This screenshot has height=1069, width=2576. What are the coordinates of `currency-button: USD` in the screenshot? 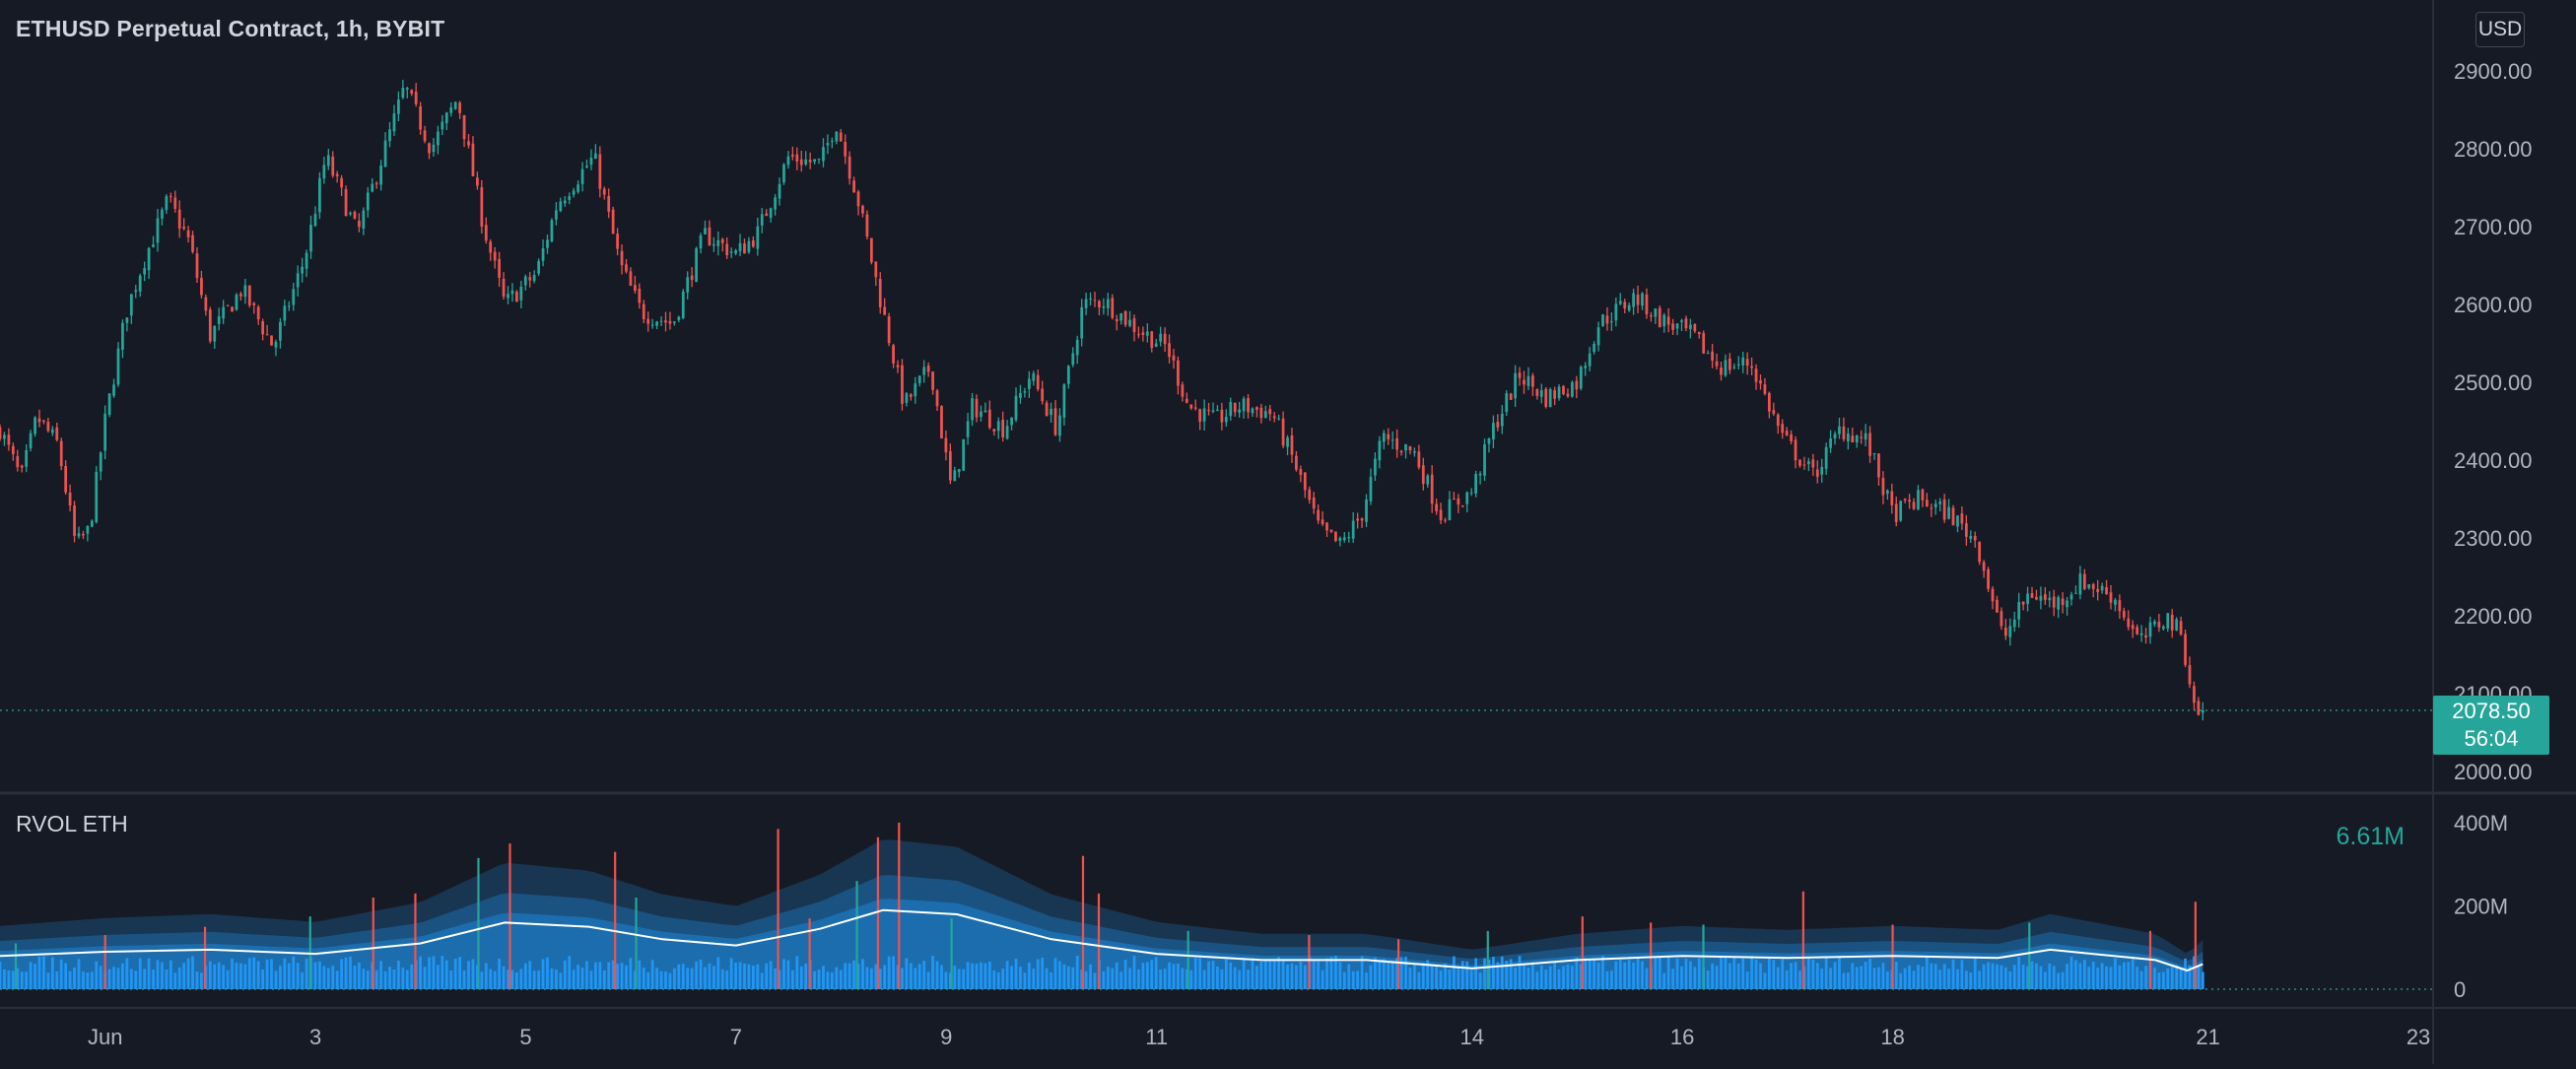 It's located at (2500, 29).